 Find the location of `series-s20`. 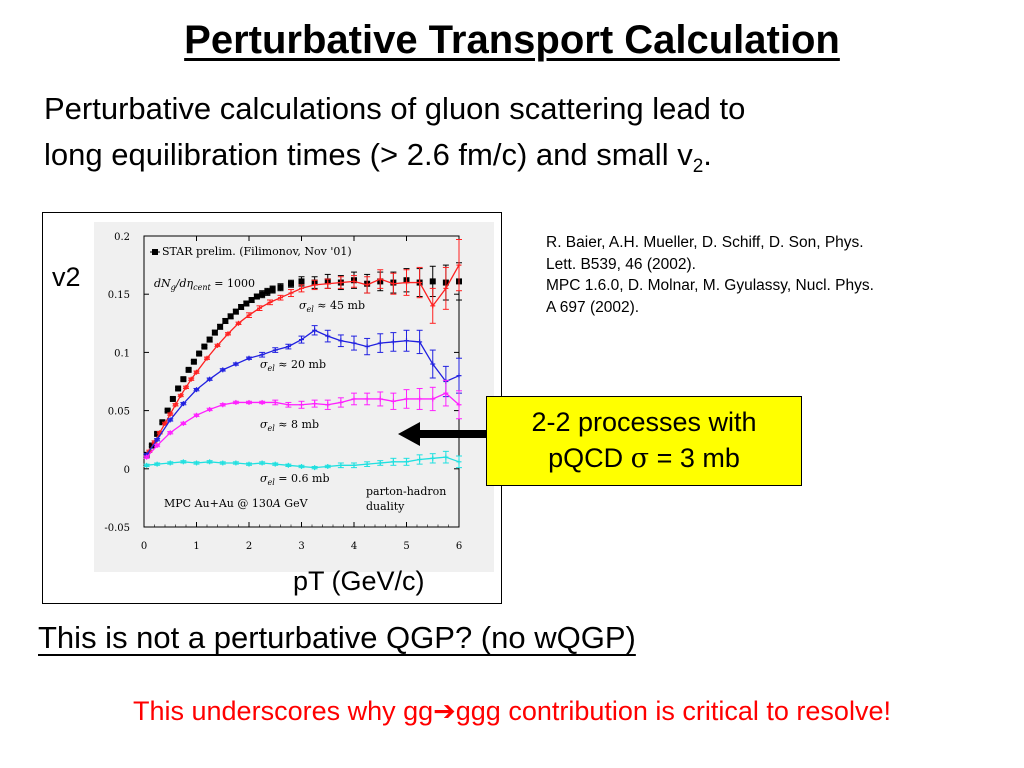

series-s20 is located at coordinates (302, 391).